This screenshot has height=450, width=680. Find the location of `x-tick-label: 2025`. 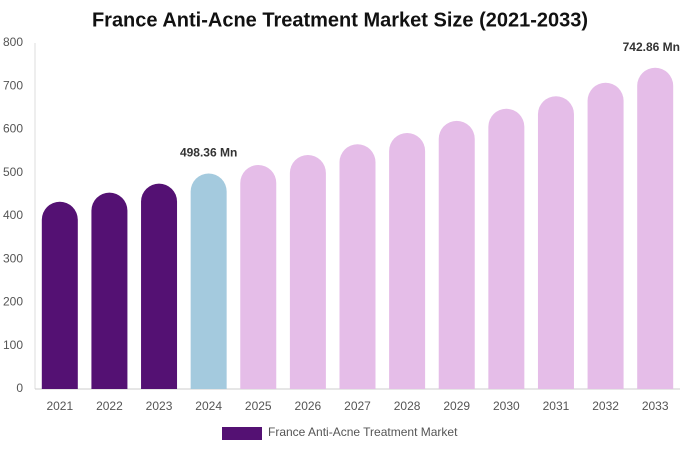

x-tick-label: 2025 is located at coordinates (258, 406).